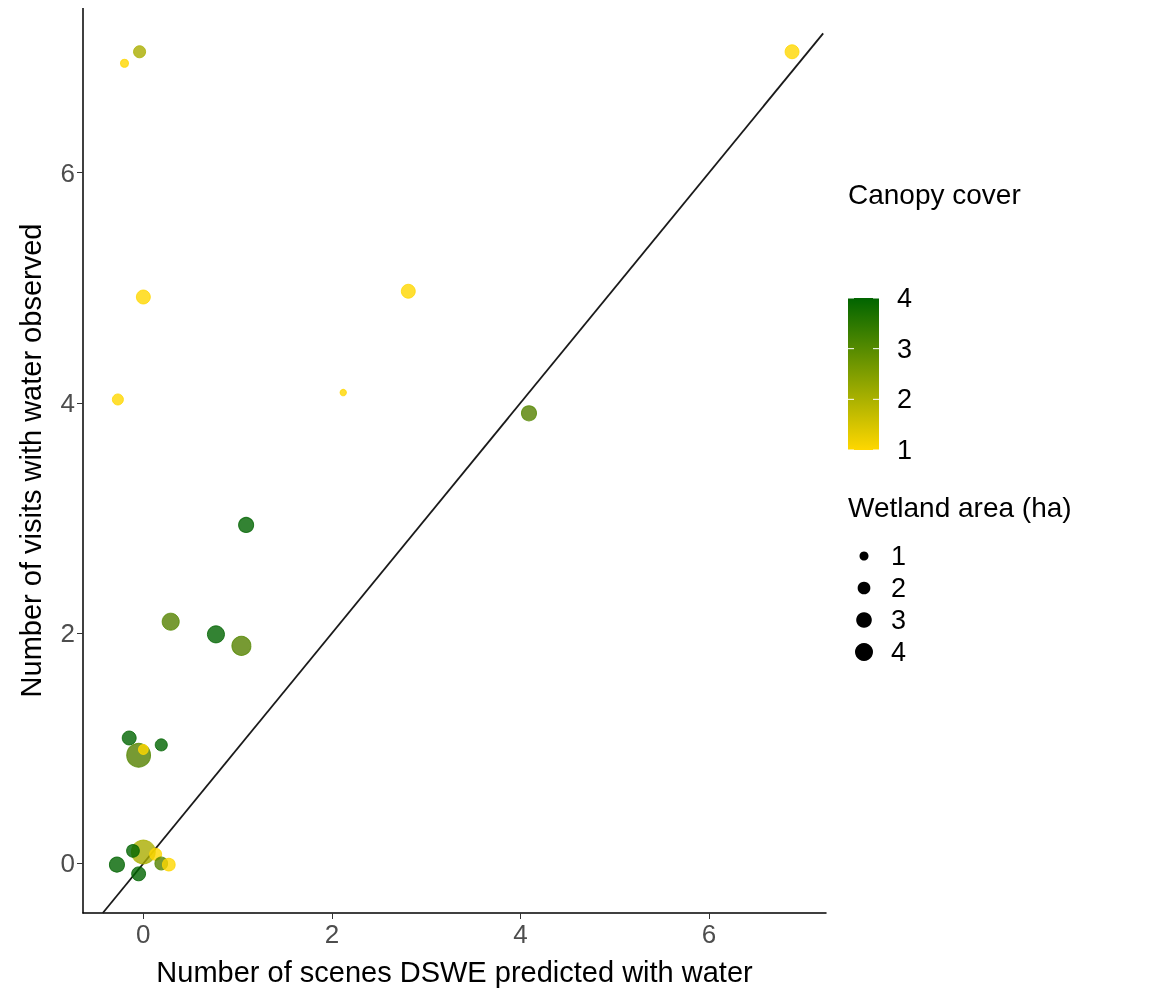  I want to click on legend-label: 2, so click(899, 588).